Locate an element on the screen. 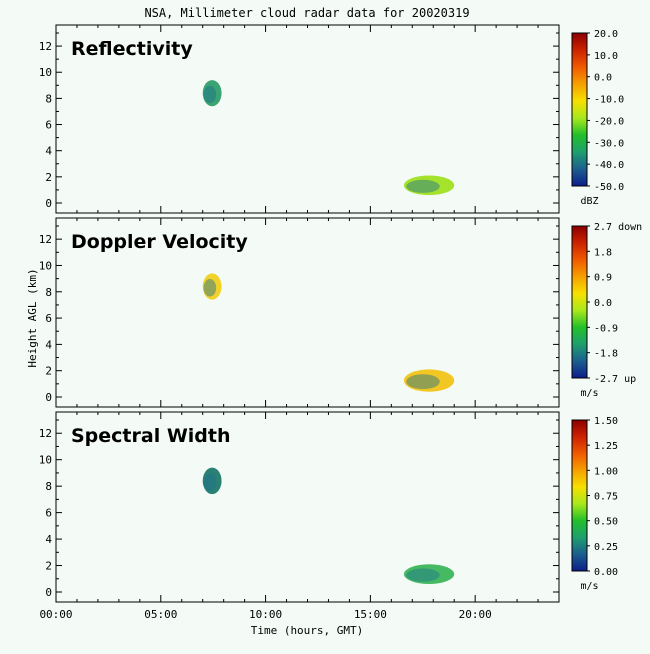  colorbar-tick-label: 2.7 down is located at coordinates (618, 227).